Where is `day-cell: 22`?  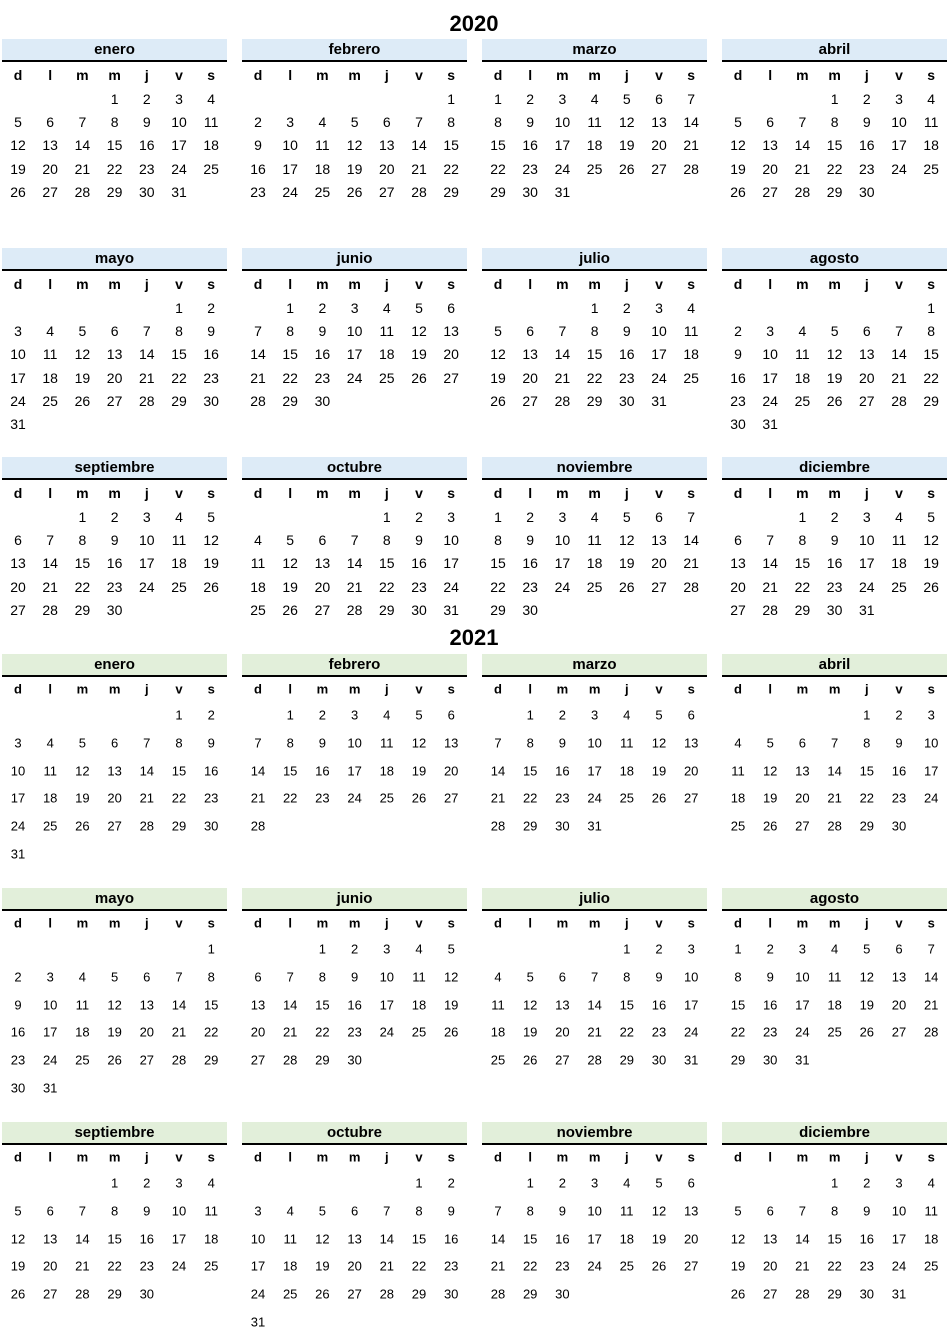
day-cell: 22 is located at coordinates (498, 168).